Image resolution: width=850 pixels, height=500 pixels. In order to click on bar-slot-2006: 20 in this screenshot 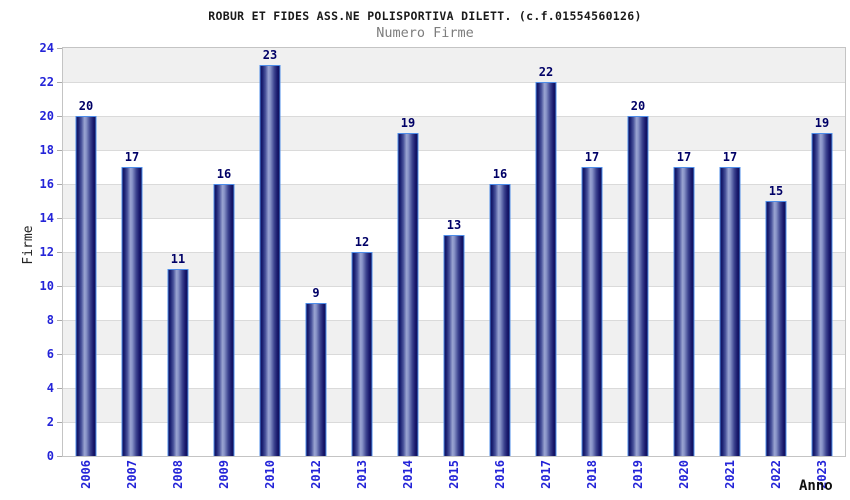, I will do `click(86, 252)`.